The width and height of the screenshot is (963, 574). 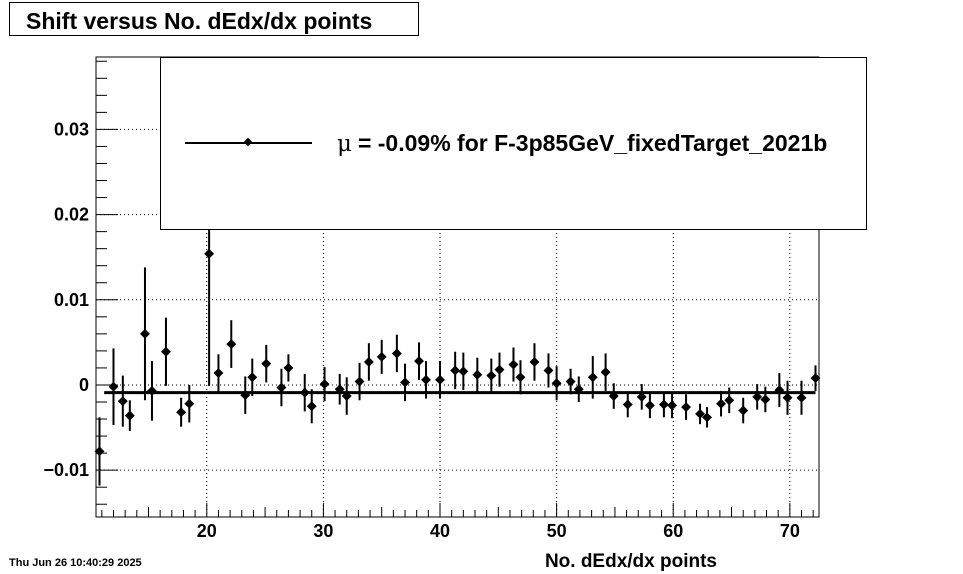 What do you see at coordinates (631, 561) in the screenshot?
I see `x-axis-title: No. dEdx/dx points` at bounding box center [631, 561].